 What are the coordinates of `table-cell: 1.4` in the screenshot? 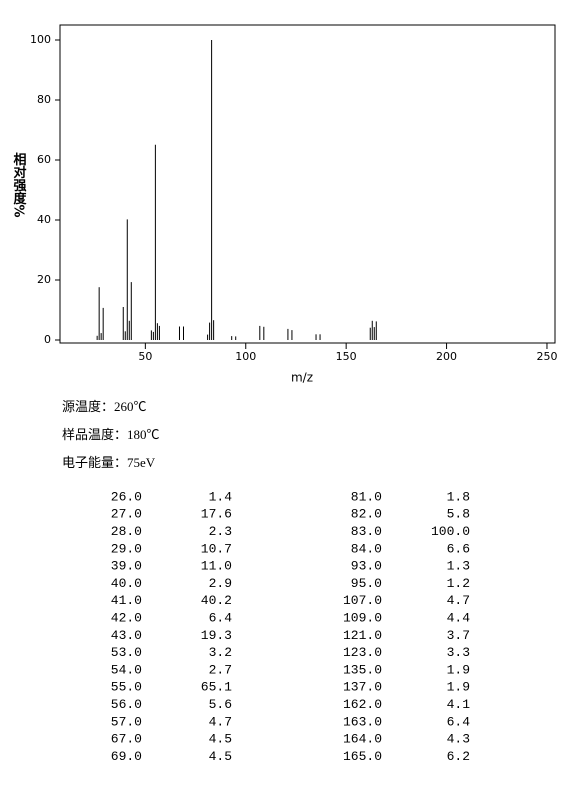 It's located at (221, 496).